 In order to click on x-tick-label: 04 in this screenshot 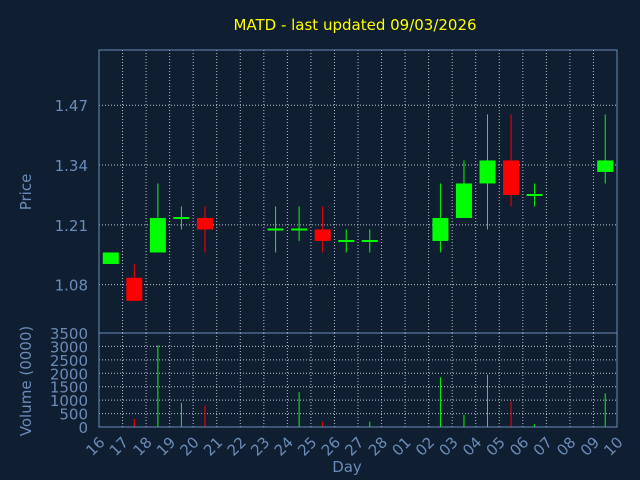, I will do `click(472, 446)`.